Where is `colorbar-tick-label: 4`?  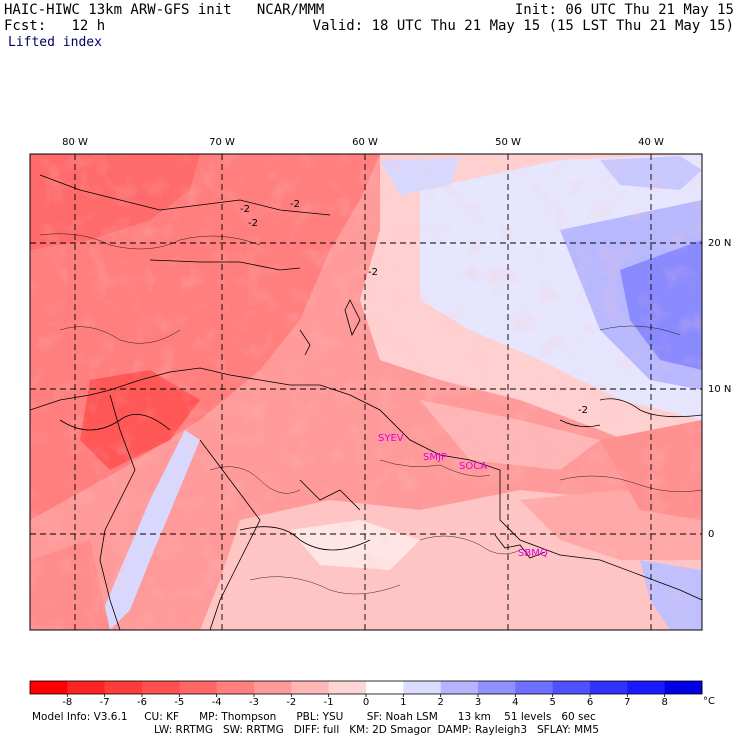 colorbar-tick-label: 4 is located at coordinates (515, 702).